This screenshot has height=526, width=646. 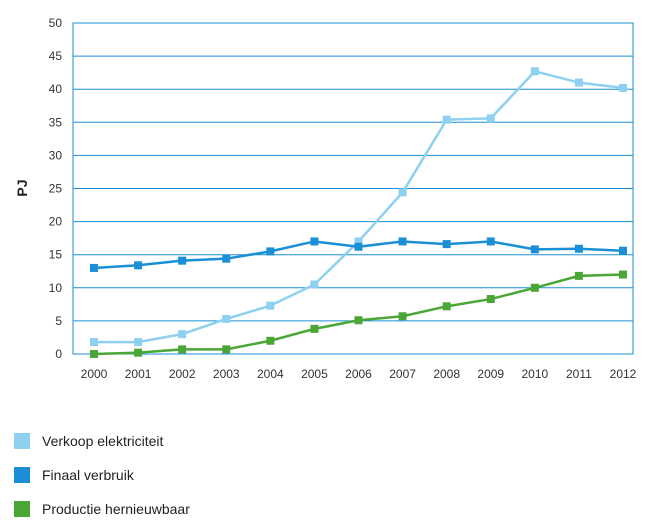 I want to click on y-tick-label: 10, so click(x=56, y=288).